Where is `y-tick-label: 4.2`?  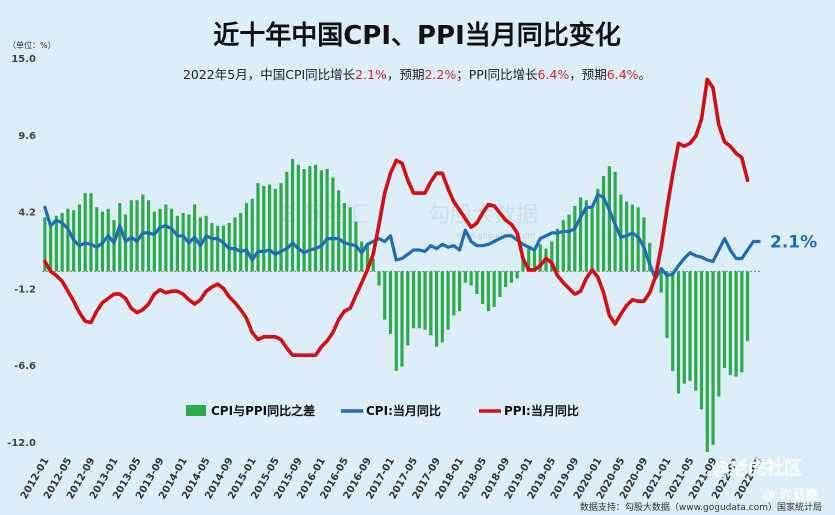
y-tick-label: 4.2 is located at coordinates (27, 213).